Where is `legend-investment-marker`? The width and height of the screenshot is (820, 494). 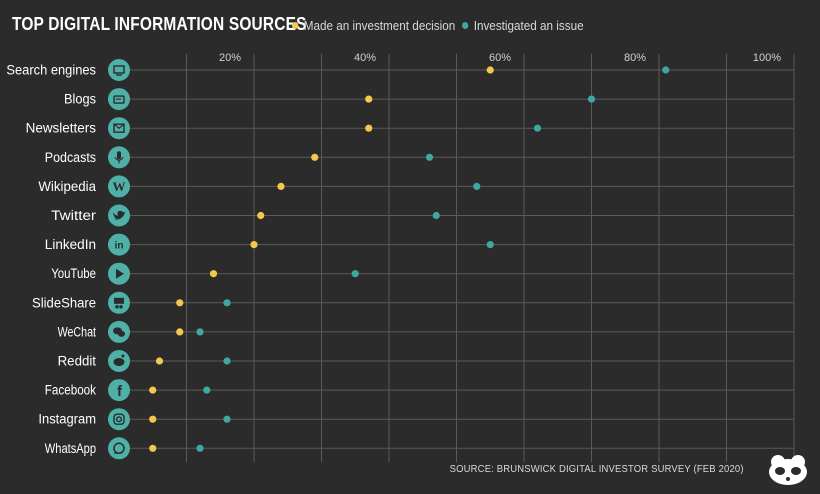 legend-investment-marker is located at coordinates (295, 25).